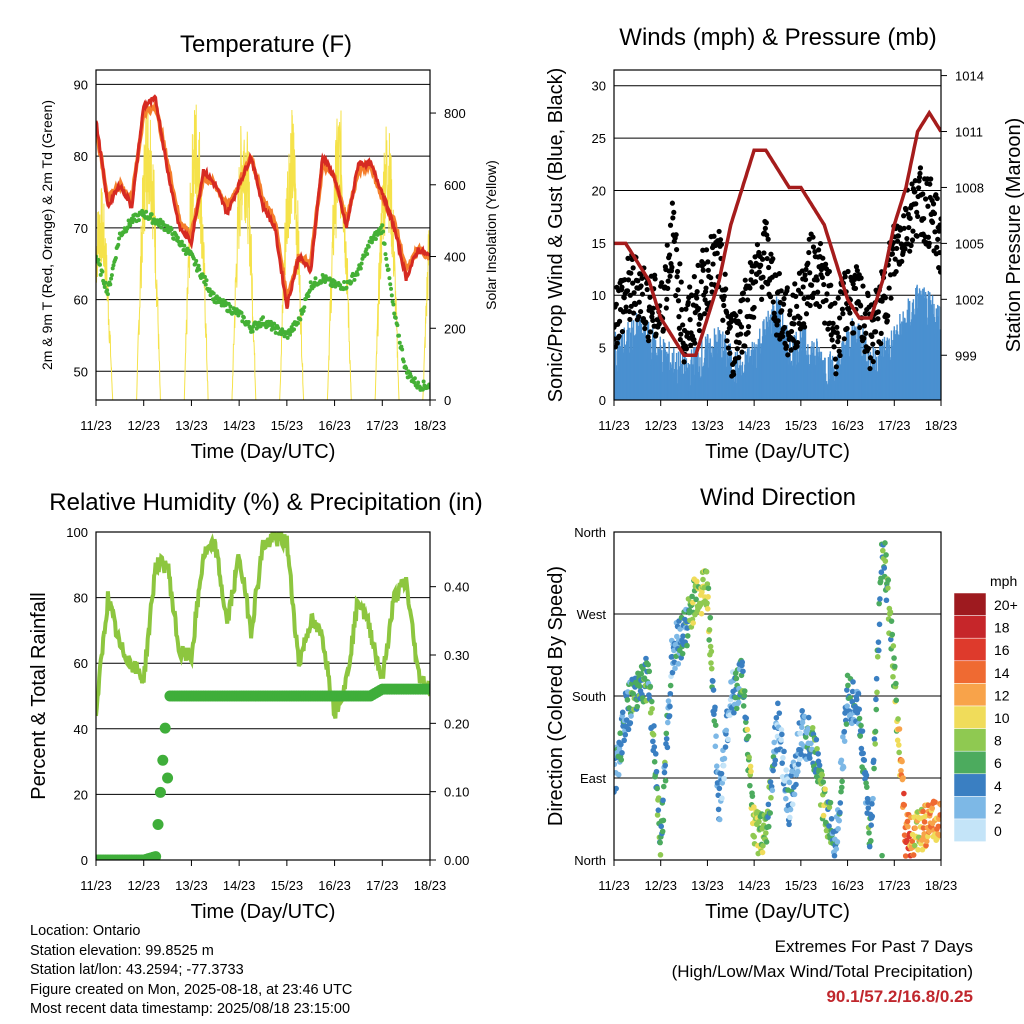 The image size is (1024, 1024). I want to click on panel3-plot-area, so click(263, 696).